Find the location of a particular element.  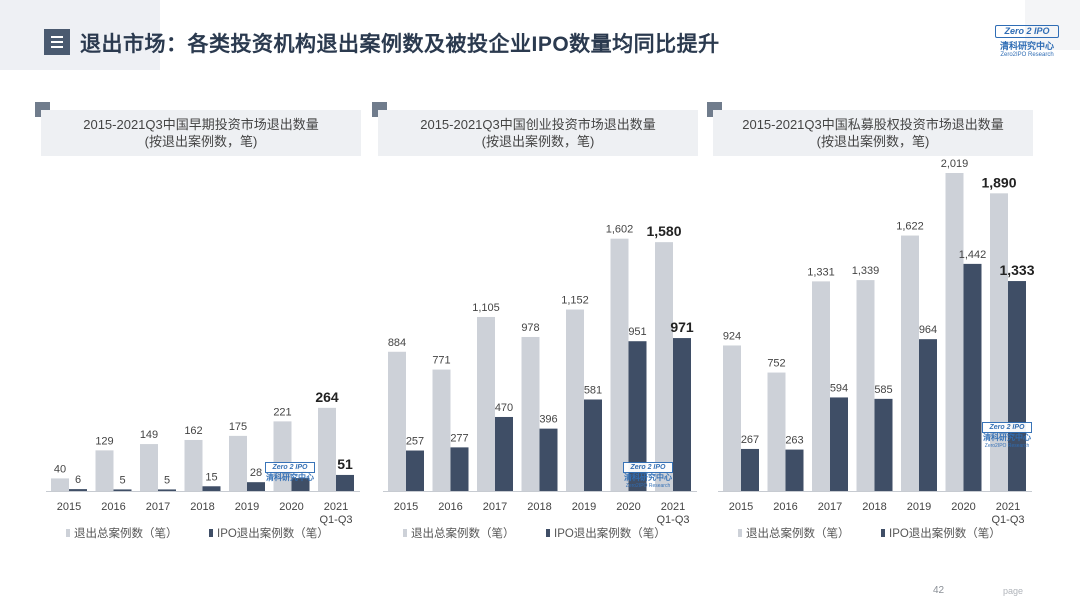

chart-header: 2015-2021Q3中国创业投资市场退出数量 (按退出案例数，笔) is located at coordinates (538, 133).